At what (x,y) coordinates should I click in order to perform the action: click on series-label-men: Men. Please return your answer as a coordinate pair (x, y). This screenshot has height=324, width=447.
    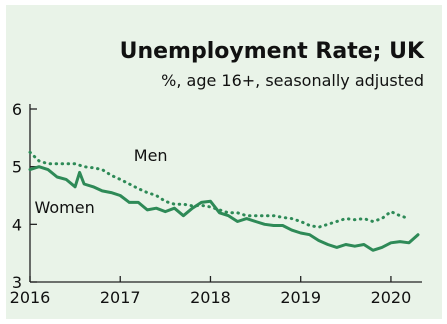
    Looking at the image, I should click on (151, 155).